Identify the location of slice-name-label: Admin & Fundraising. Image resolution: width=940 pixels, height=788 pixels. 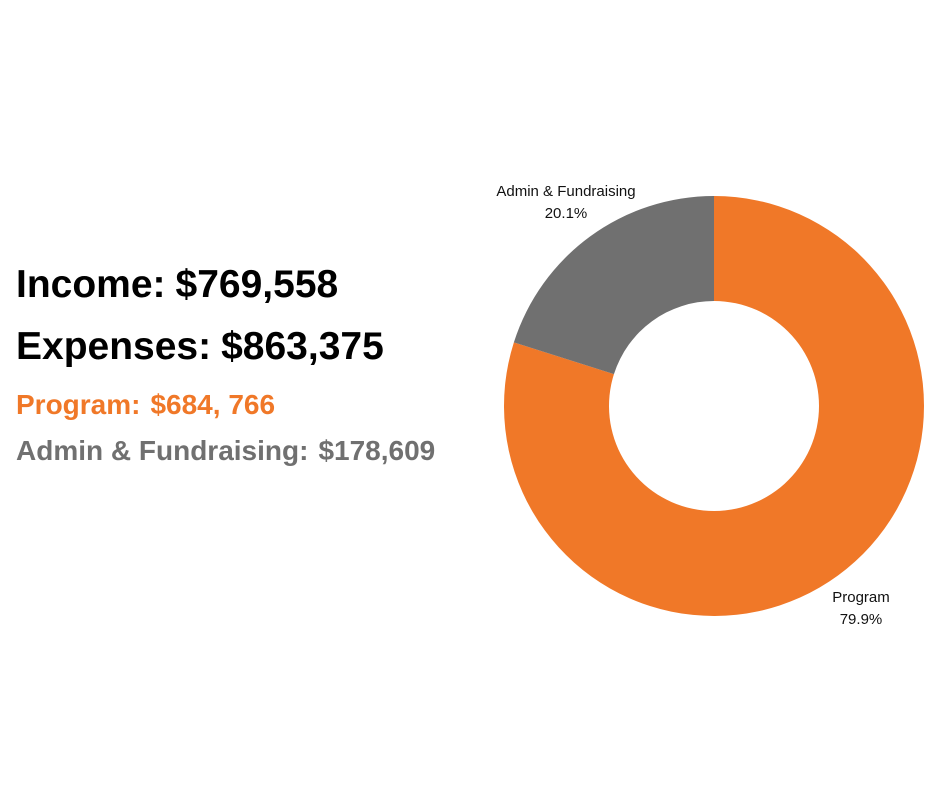
(565, 191).